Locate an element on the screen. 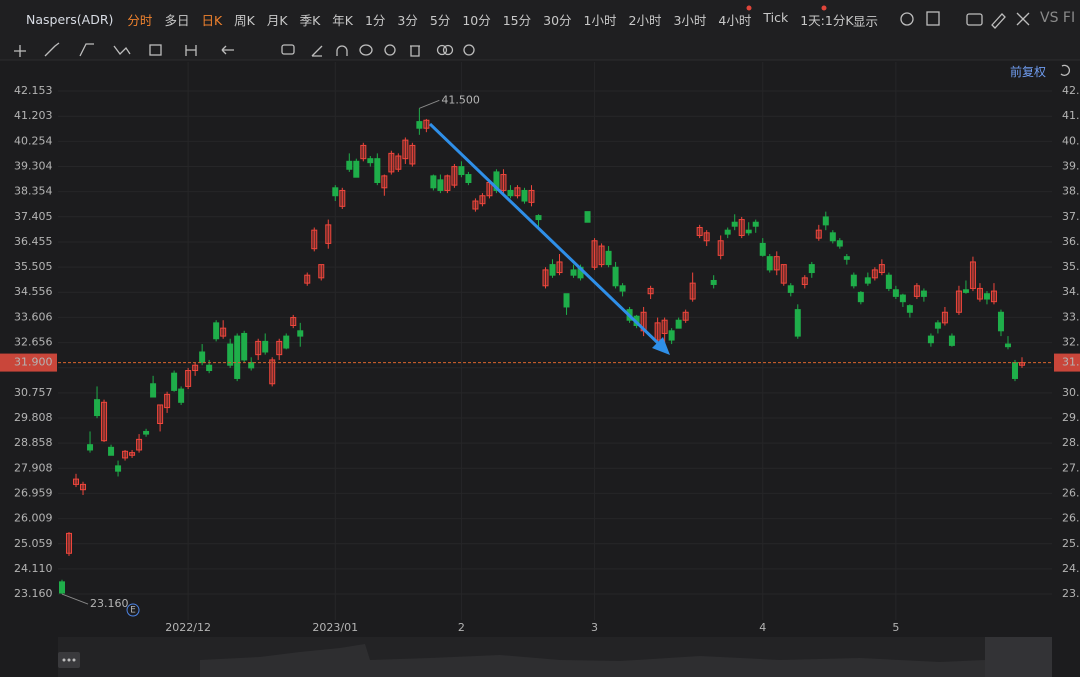 The width and height of the screenshot is (1080, 677). hide-tool is located at coordinates (390, 50).